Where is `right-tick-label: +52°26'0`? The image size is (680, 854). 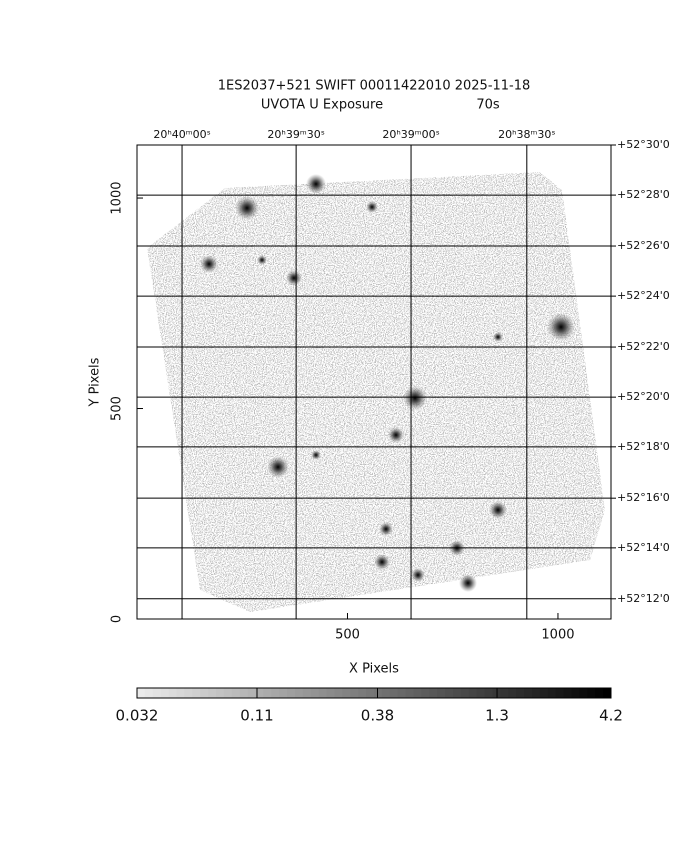 right-tick-label: +52°26'0 is located at coordinates (643, 245).